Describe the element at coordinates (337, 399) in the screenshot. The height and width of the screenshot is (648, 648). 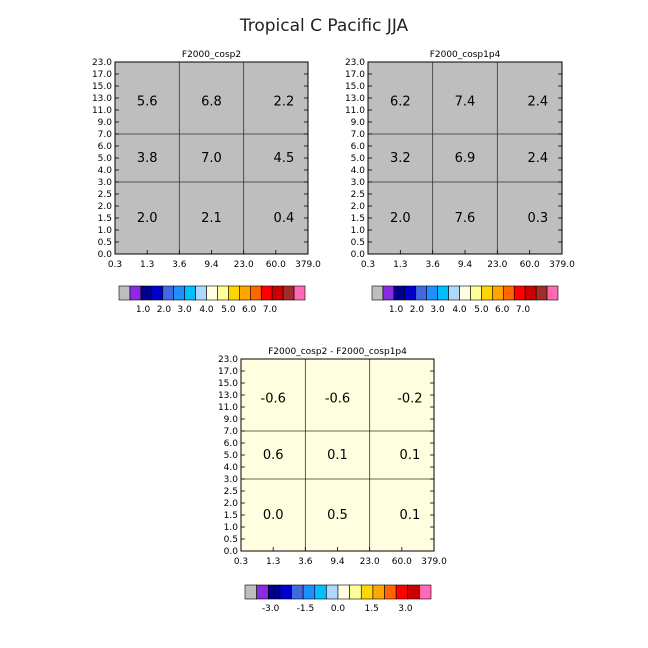
I see `region-value-label: -0.6` at that location.